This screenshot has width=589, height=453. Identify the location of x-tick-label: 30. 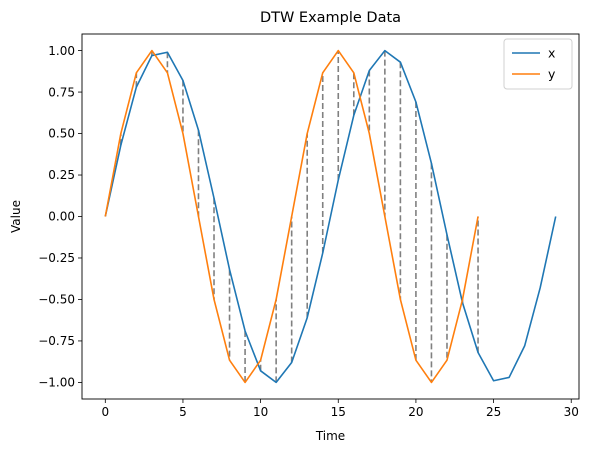
(571, 412).